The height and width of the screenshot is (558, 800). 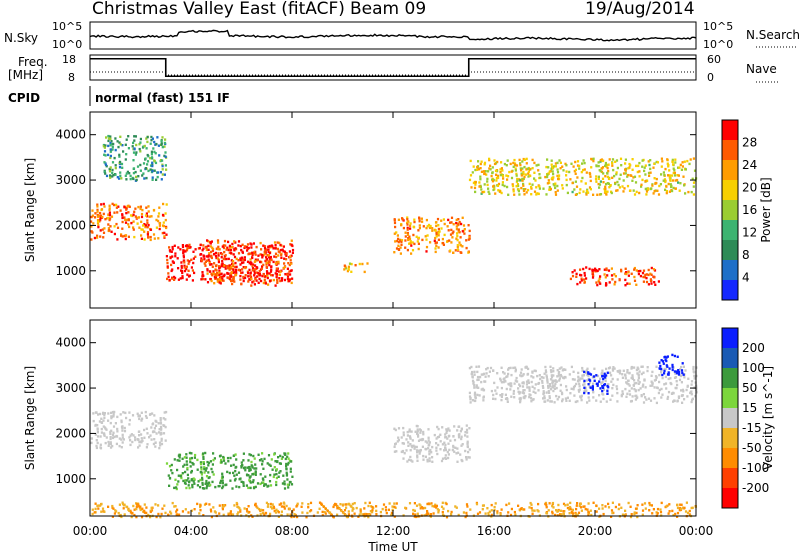 What do you see at coordinates (730, 130) in the screenshot?
I see `power-colorbar-segment` at bounding box center [730, 130].